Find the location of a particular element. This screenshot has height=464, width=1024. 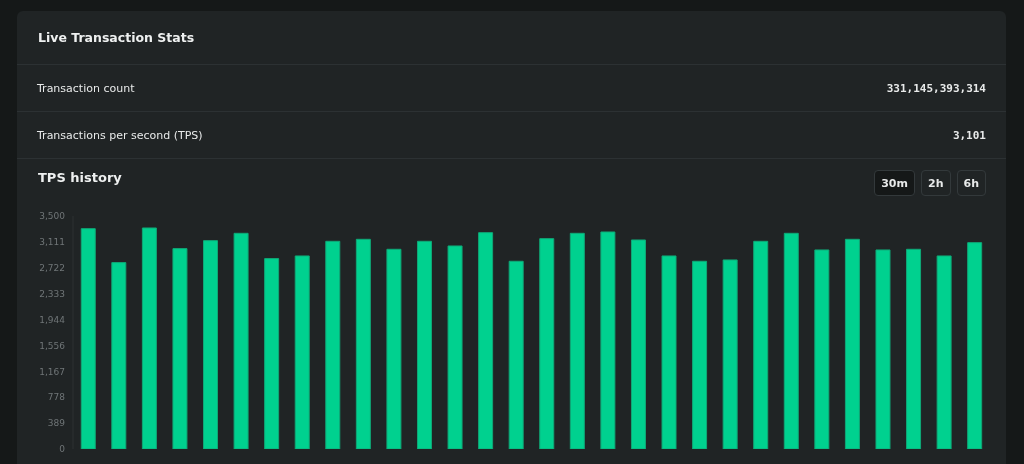

y-tick-label: 0 is located at coordinates (62, 449).